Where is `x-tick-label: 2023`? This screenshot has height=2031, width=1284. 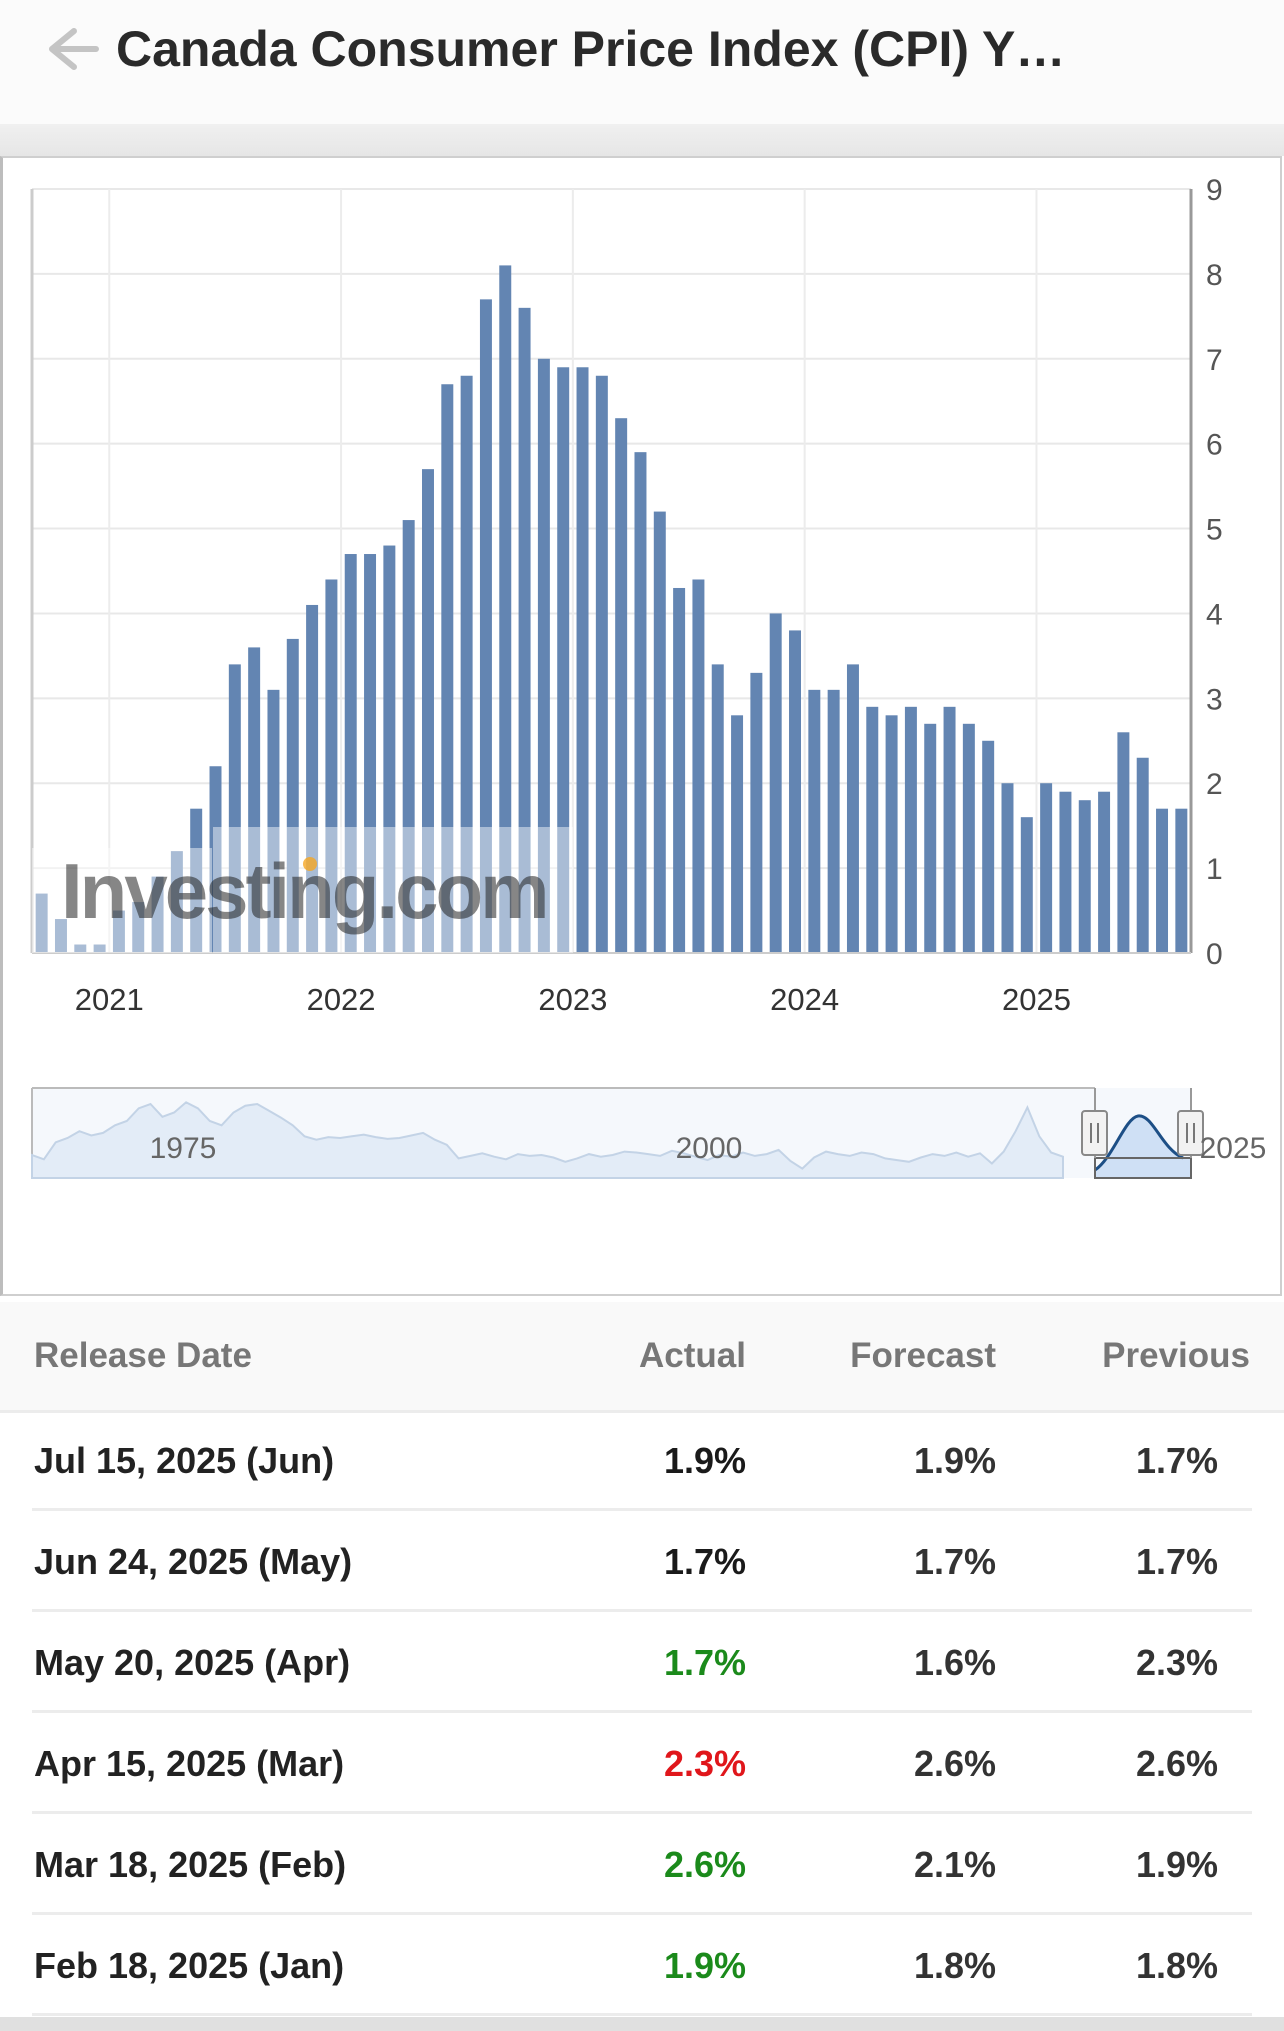
x-tick-label: 2023 is located at coordinates (572, 999).